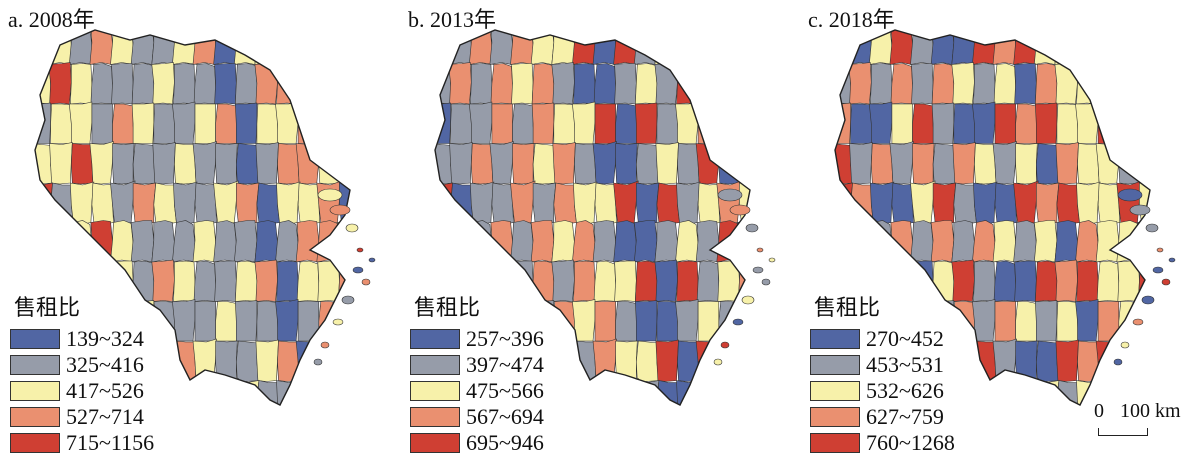 This screenshot has height=456, width=1200. I want to click on legend-label: 139~324, so click(105, 338).